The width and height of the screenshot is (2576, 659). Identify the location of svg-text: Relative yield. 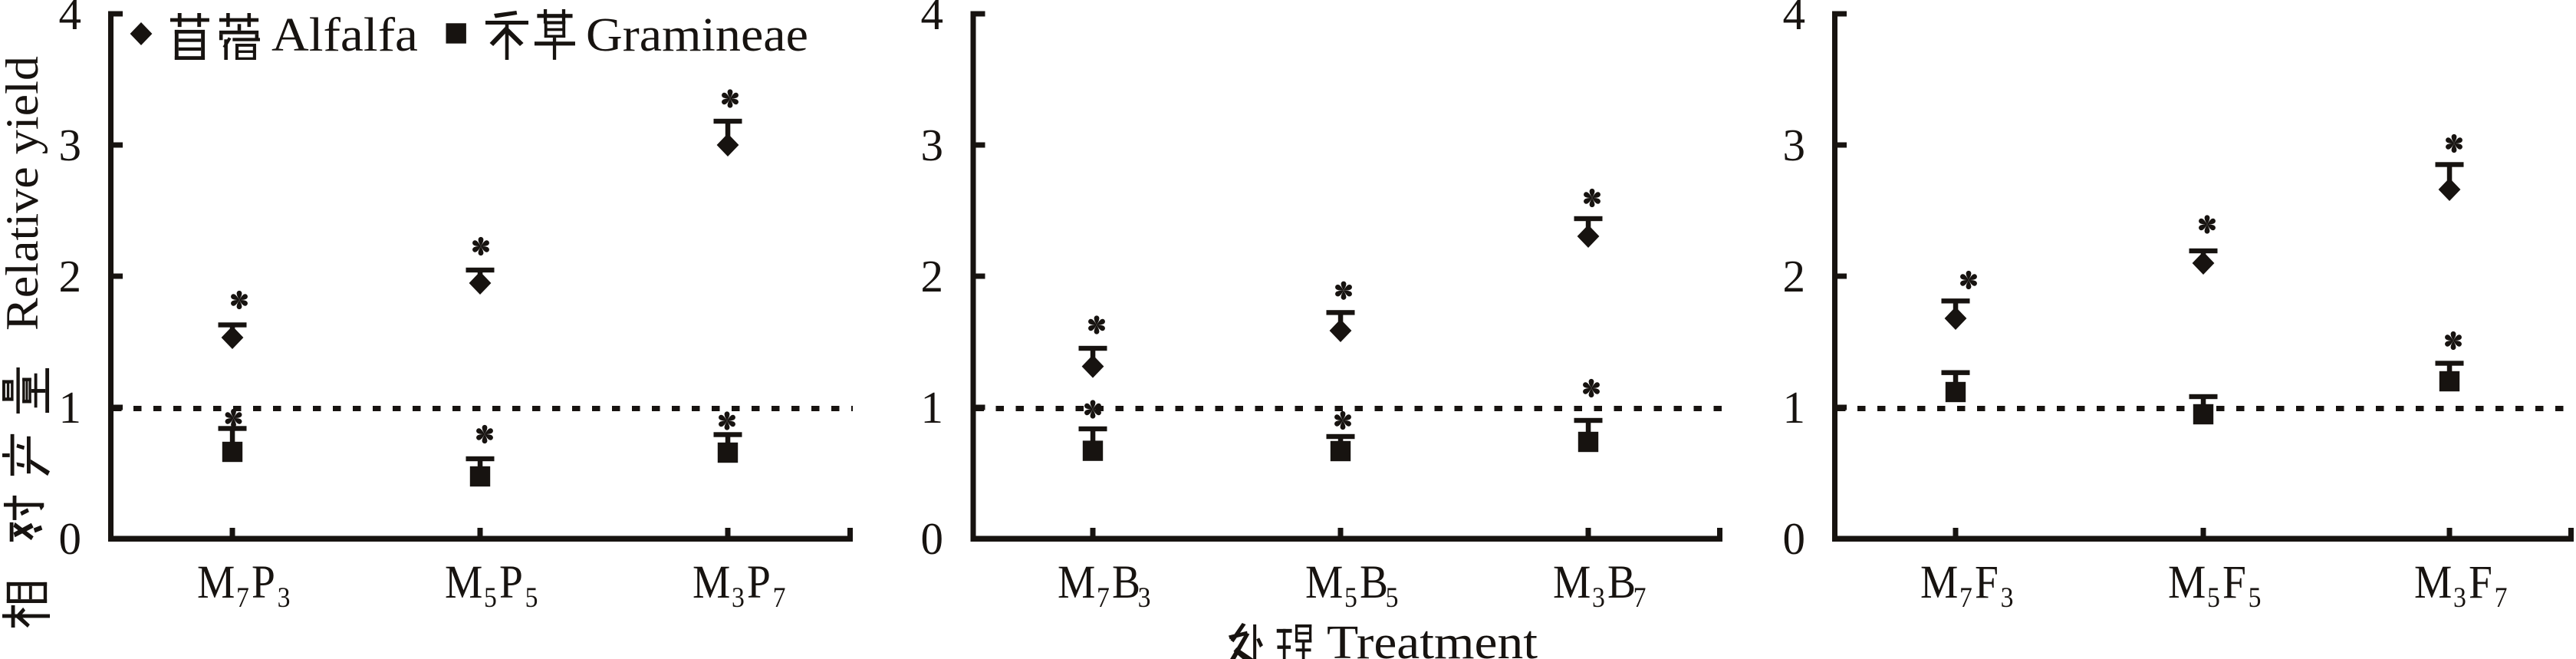
(24, 194).